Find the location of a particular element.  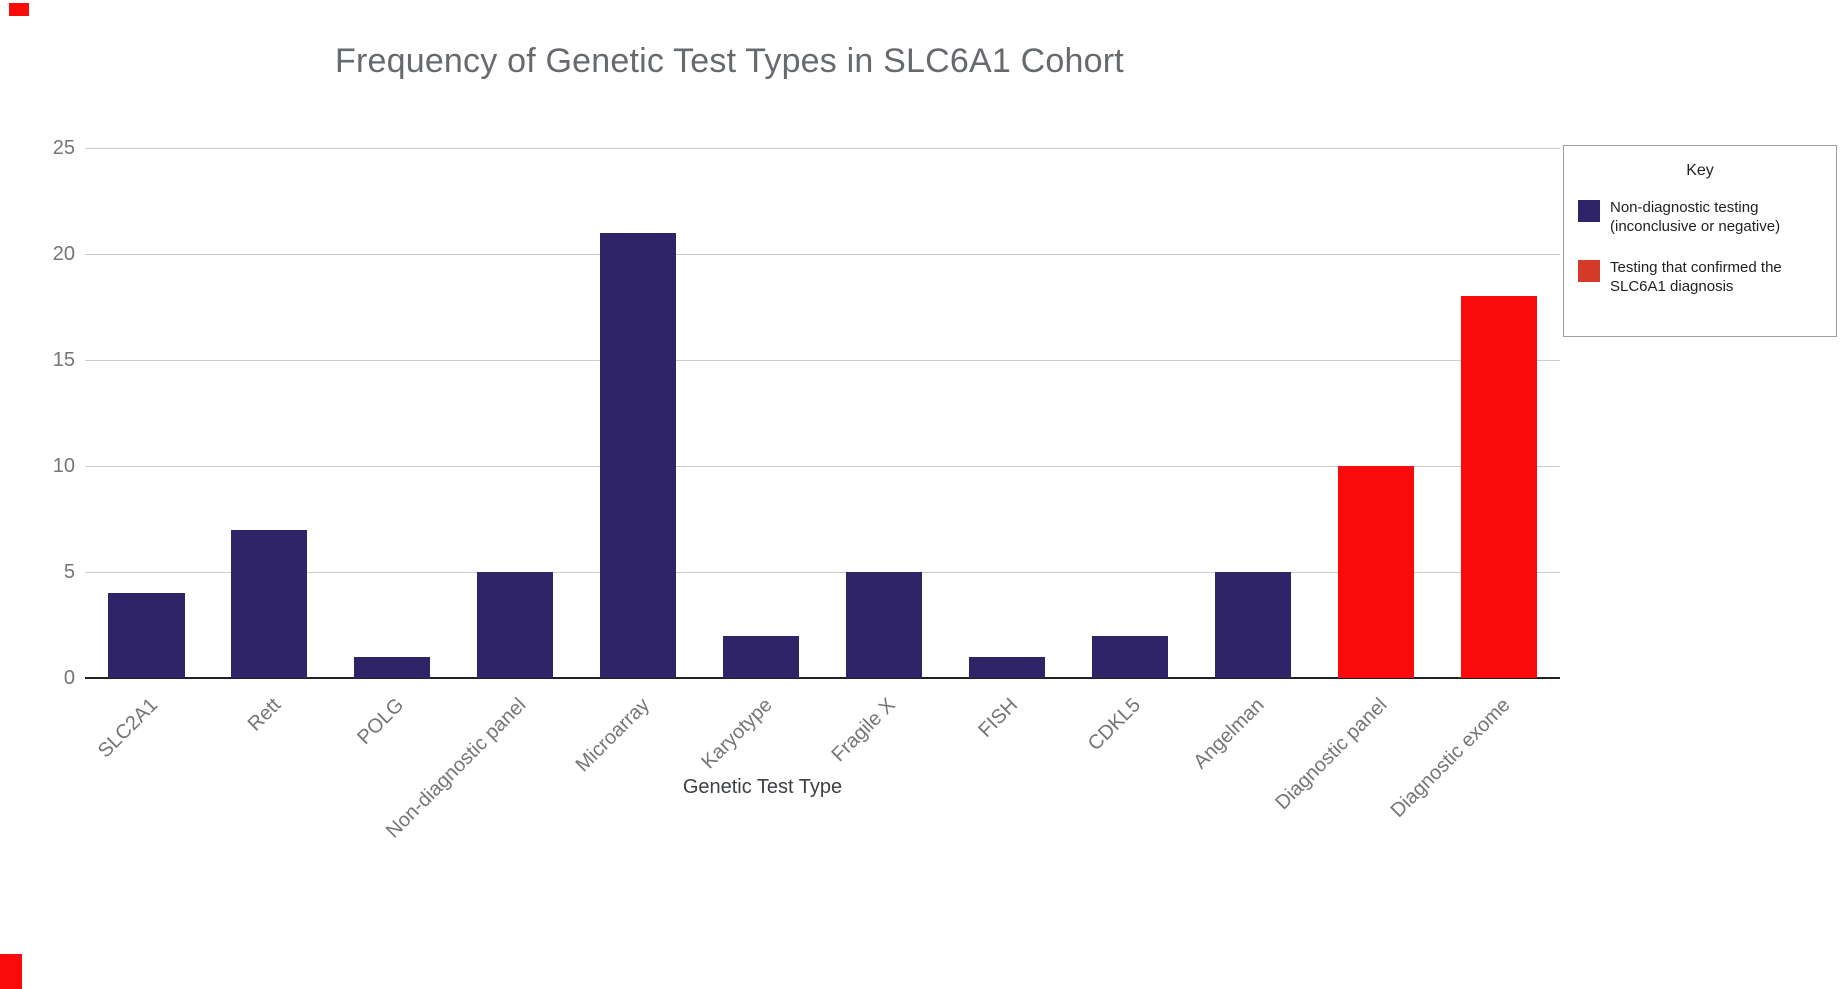

bar-polg is located at coordinates (392, 667).